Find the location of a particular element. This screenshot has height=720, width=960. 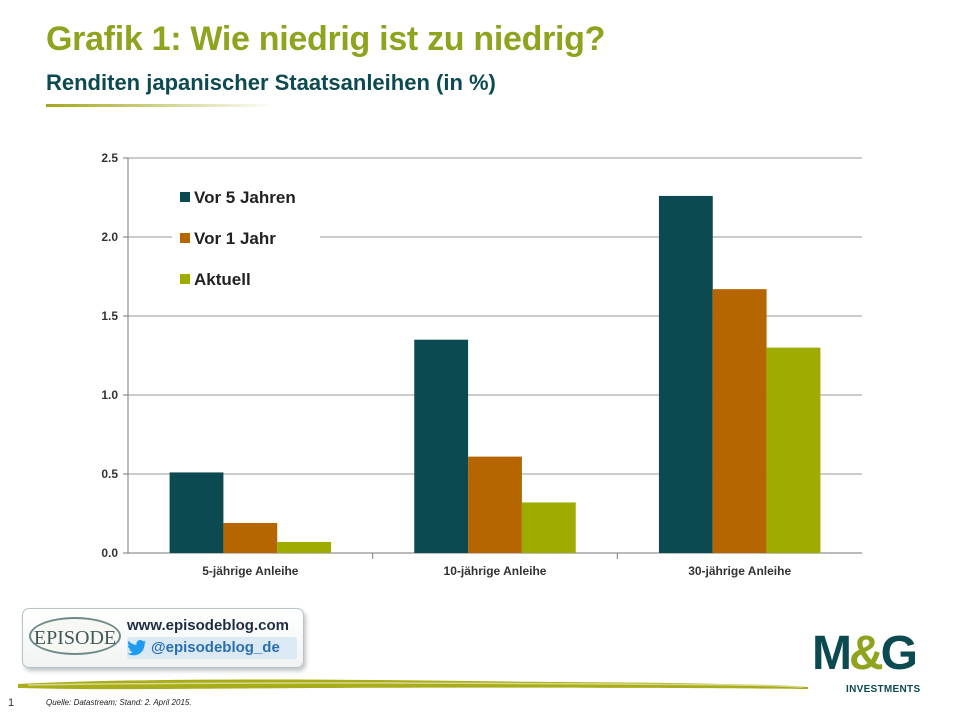

y-tick-label: 0.5 is located at coordinates (109, 474).